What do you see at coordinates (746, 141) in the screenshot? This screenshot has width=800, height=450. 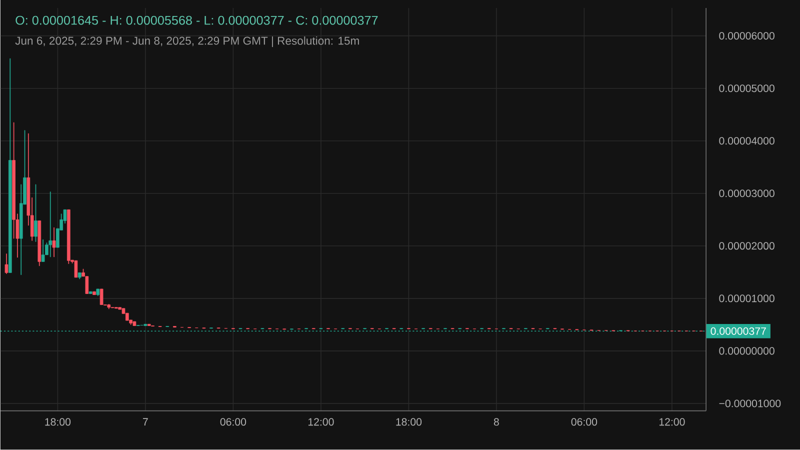 I see `y-tick-label: 0.00004000` at bounding box center [746, 141].